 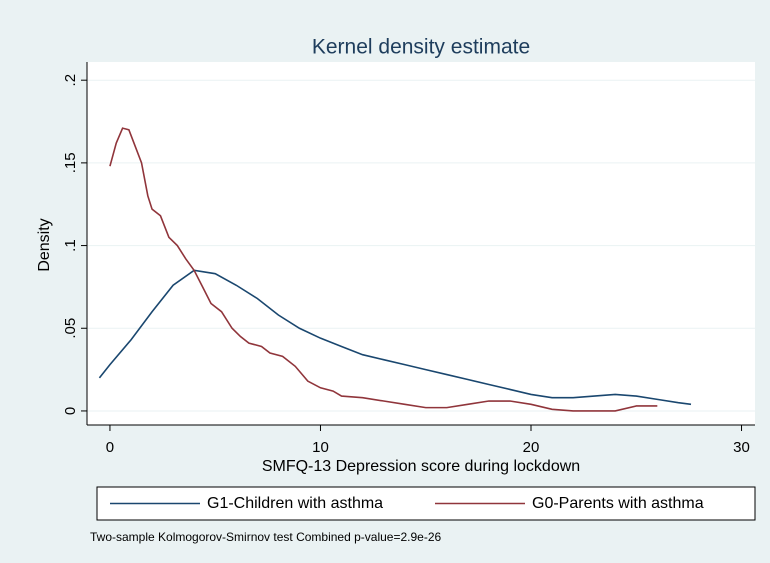 I want to click on y-tick-label: .1, so click(x=70, y=245).